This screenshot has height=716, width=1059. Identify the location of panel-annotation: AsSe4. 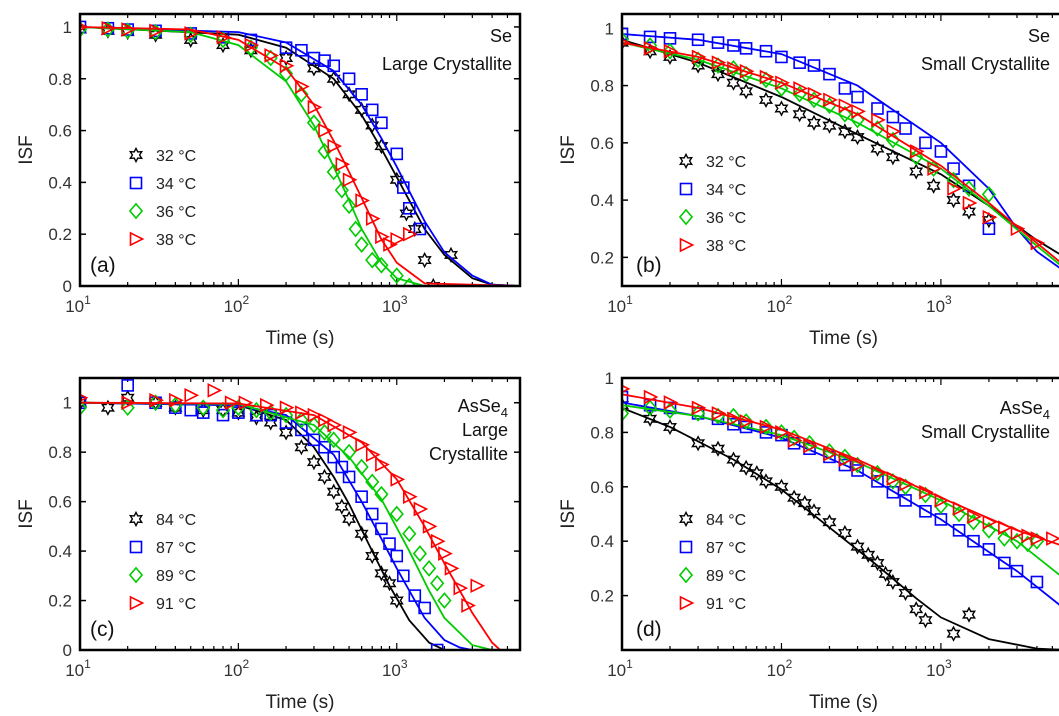
(483, 408).